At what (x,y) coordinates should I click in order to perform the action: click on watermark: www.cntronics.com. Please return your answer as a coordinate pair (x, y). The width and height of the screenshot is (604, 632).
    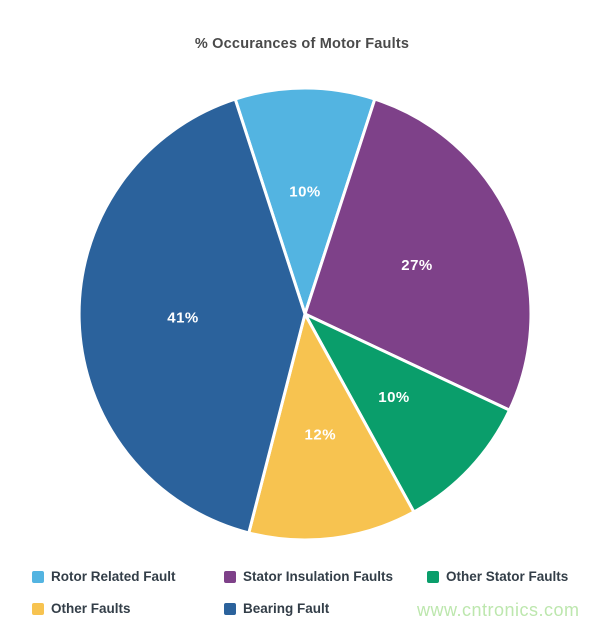
    Looking at the image, I should click on (498, 610).